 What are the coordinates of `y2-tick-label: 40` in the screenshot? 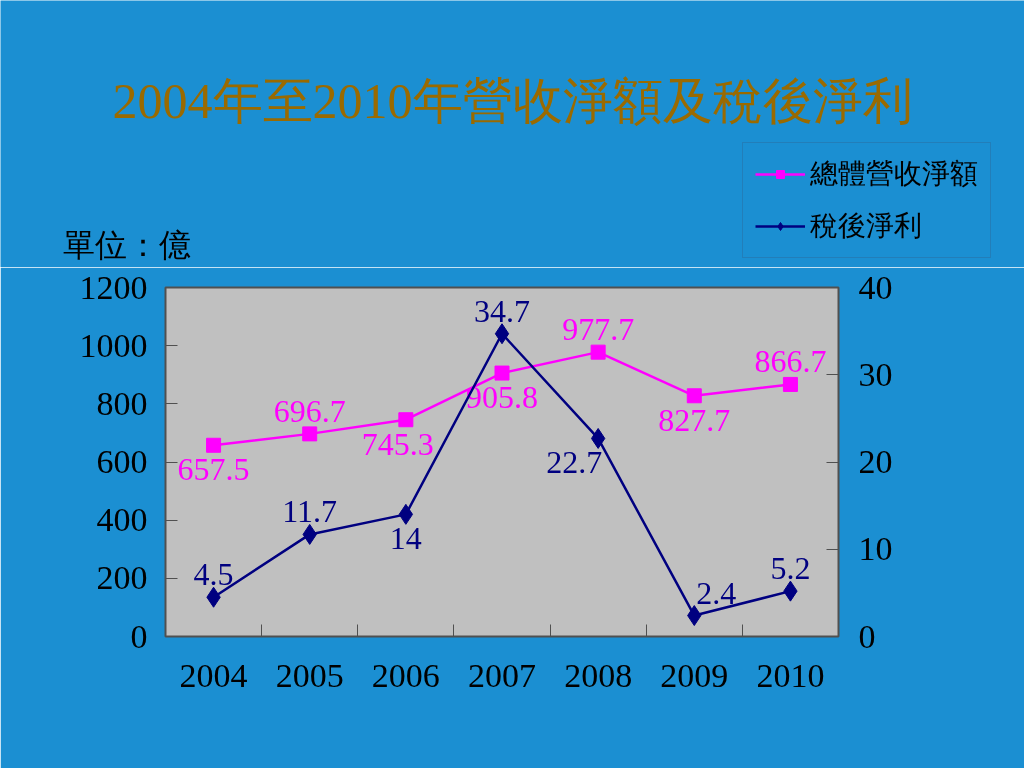 It's located at (875, 287).